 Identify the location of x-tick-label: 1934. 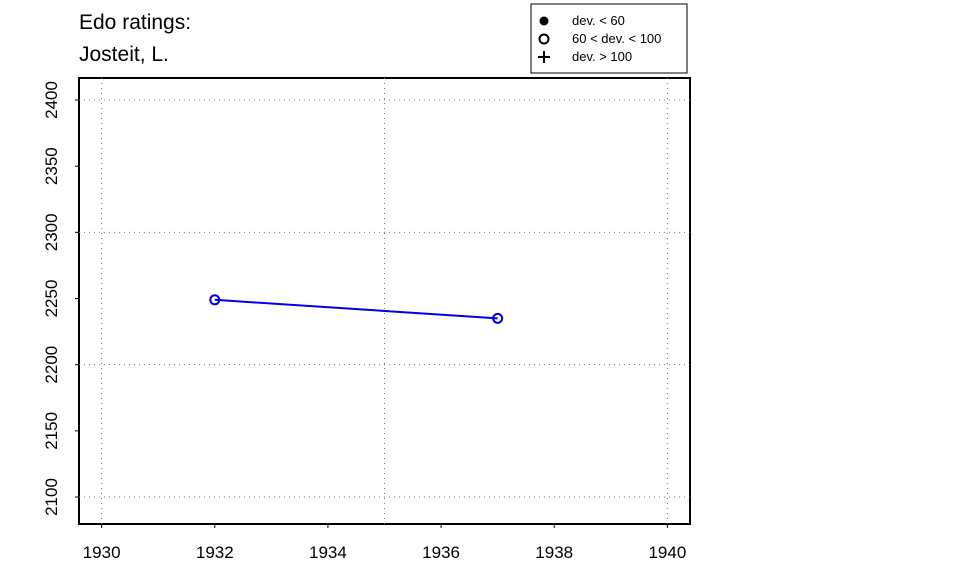
(328, 552).